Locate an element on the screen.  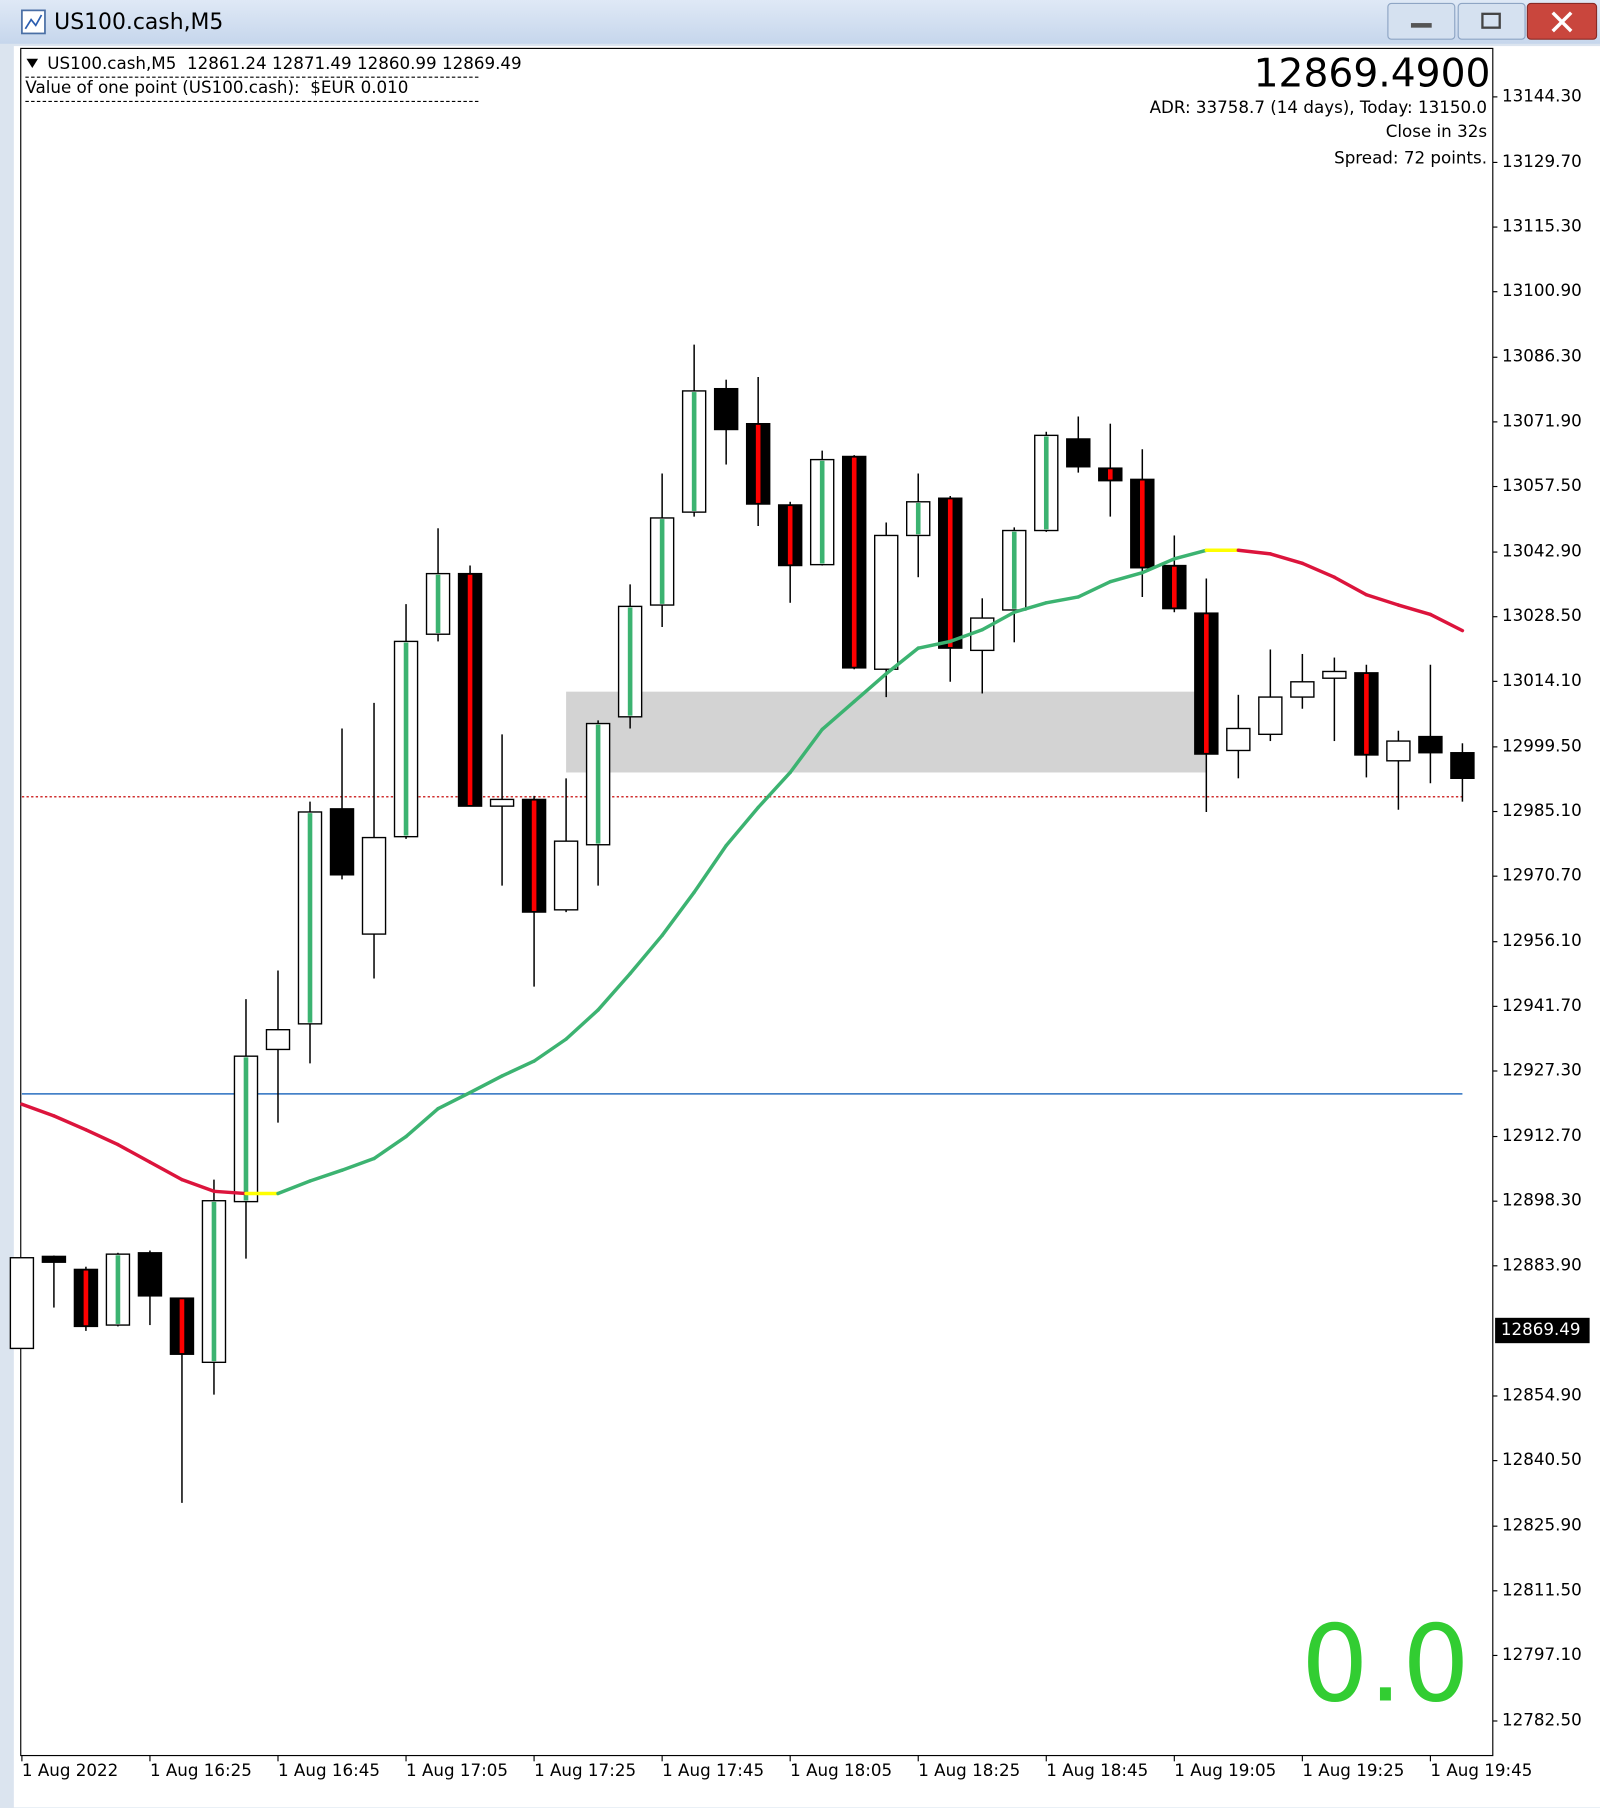
y-tick-label: 13086.30 is located at coordinates (1542, 356).